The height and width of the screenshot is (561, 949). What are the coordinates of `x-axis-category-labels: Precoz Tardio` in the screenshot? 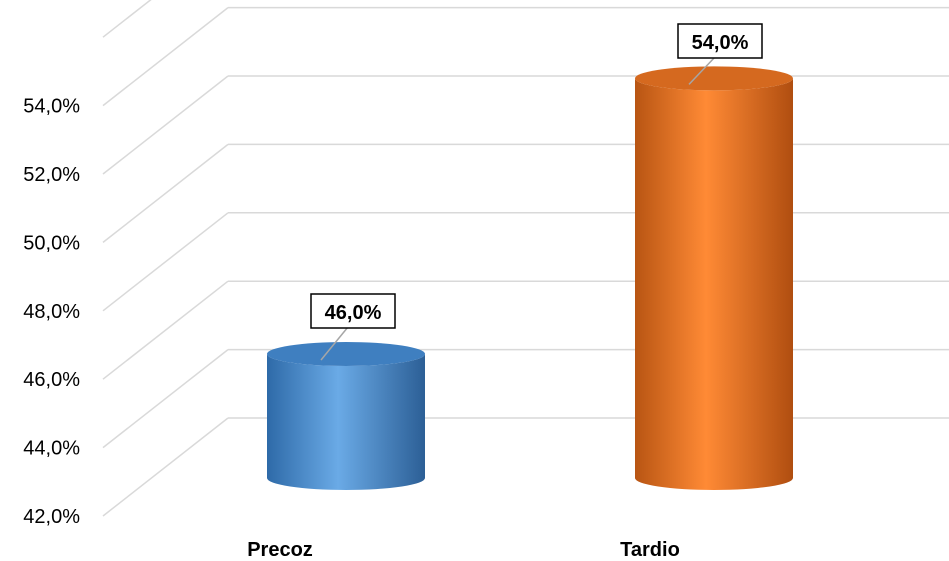 It's located at (463, 550).